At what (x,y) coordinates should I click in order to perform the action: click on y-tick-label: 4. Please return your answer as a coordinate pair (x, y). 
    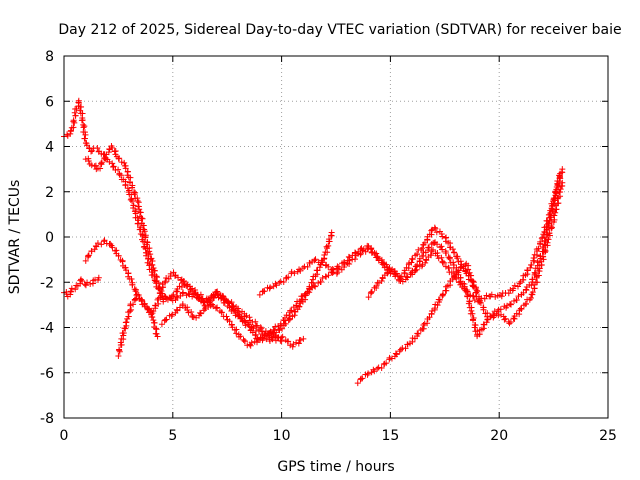
    Looking at the image, I should click on (49, 148).